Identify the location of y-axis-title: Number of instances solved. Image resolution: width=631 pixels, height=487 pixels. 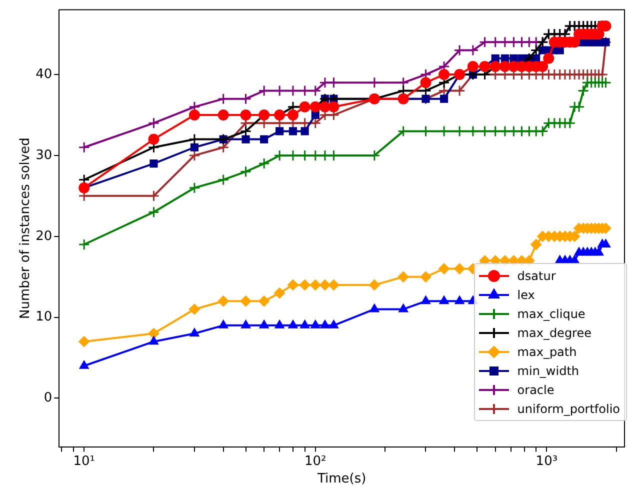
(26, 228).